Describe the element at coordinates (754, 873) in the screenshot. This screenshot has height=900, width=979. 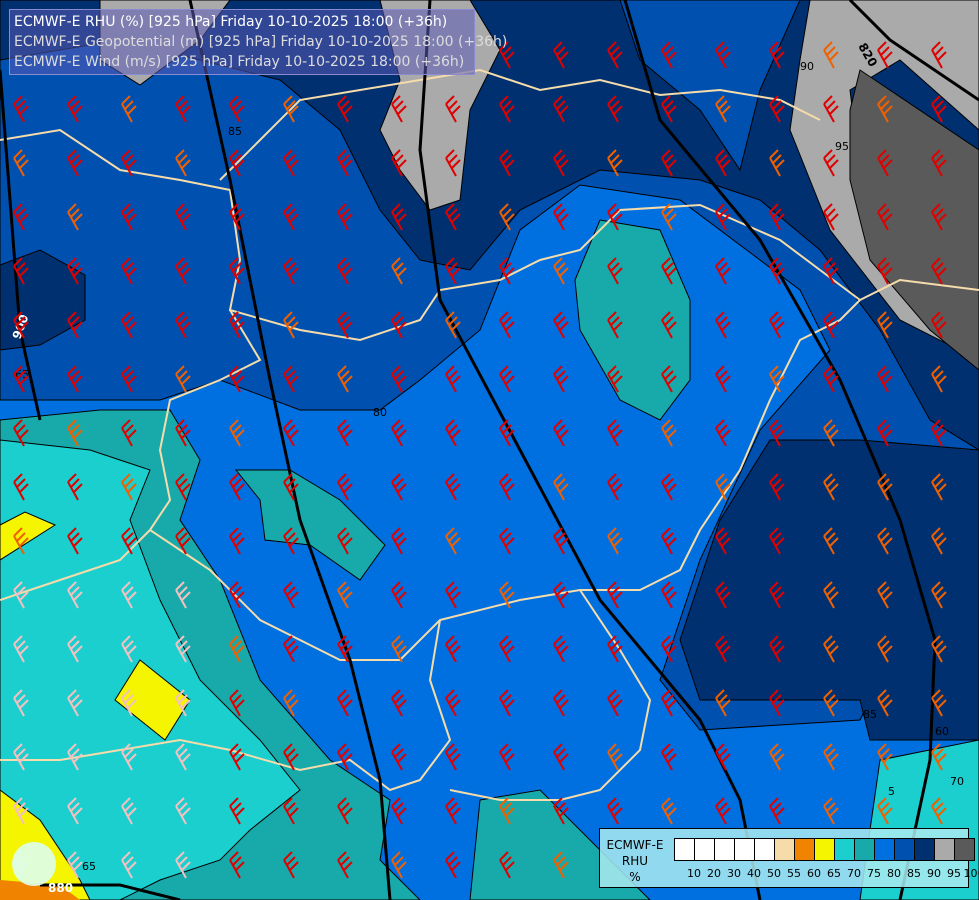
I see `legend-tick-label: 40` at that location.